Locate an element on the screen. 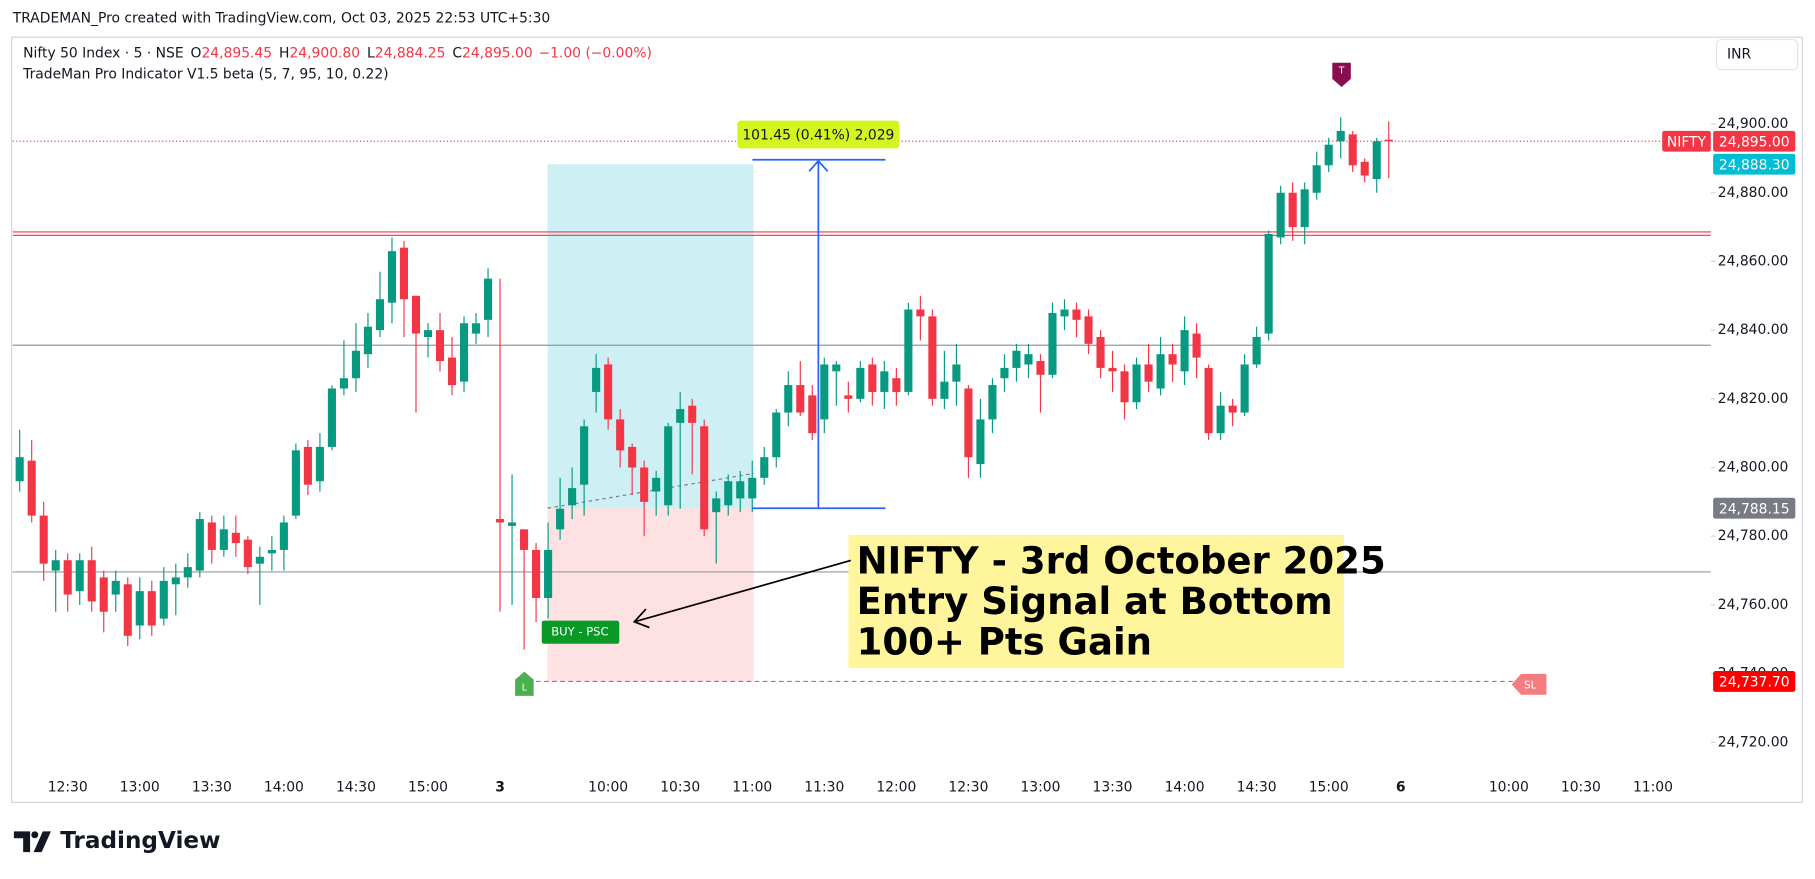 The image size is (1815, 879). x-tick-label: 13:30 is located at coordinates (1113, 787).